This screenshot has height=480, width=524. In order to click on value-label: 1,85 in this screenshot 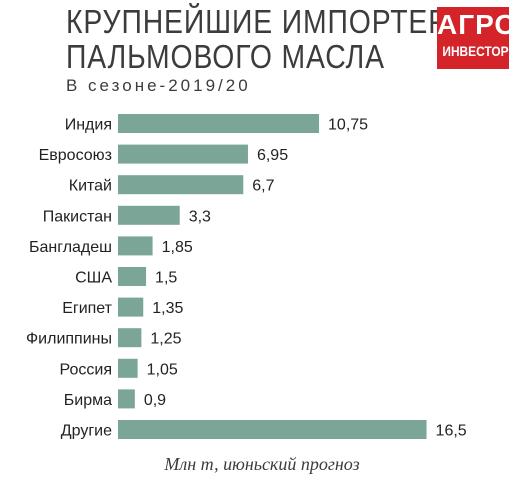, I will do `click(177, 247)`.